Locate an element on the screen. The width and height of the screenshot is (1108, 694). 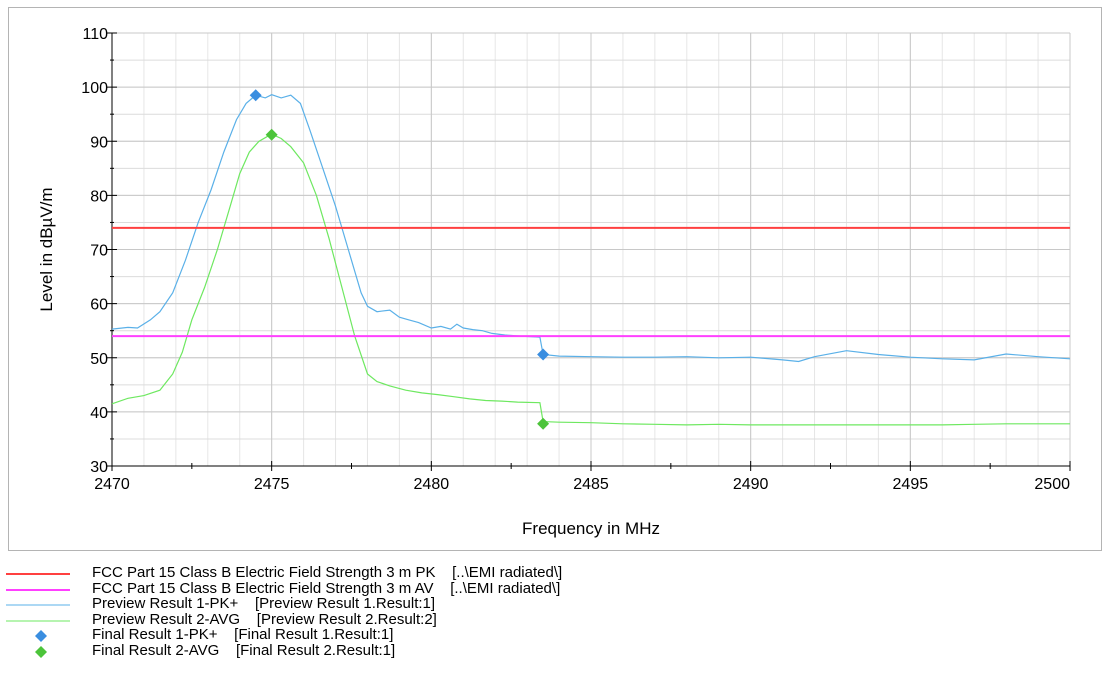
x-tick-label: 2500 is located at coordinates (1052, 484).